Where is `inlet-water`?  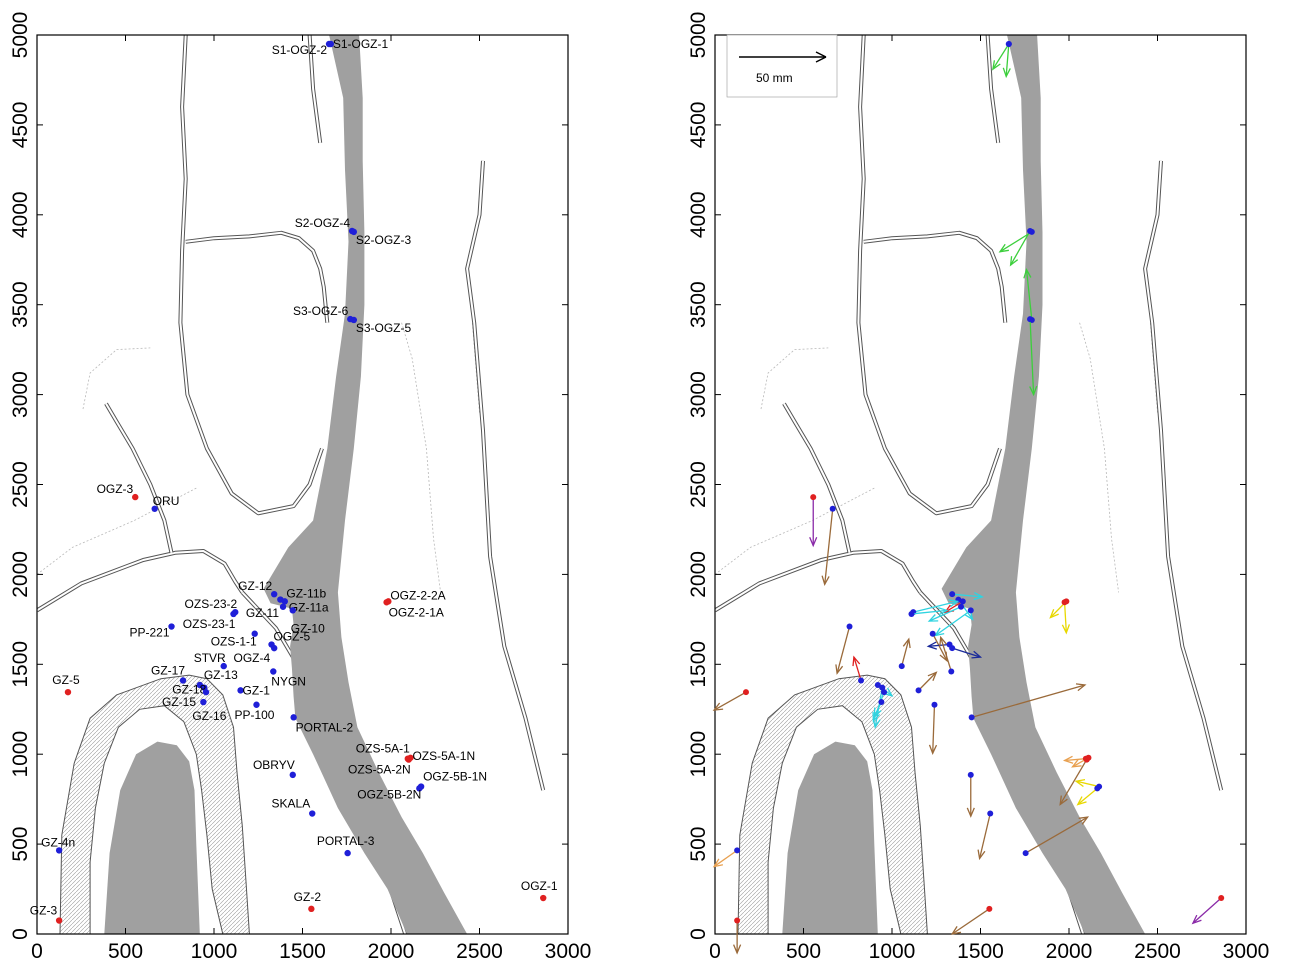 inlet-water is located at coordinates (152, 837).